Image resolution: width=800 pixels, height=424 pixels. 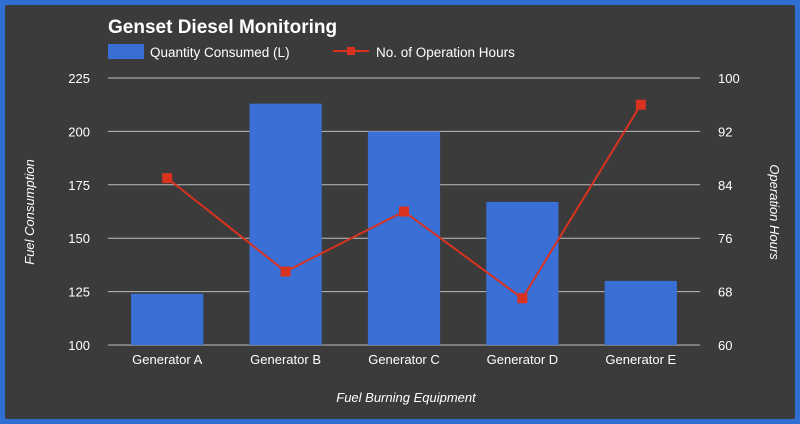 What do you see at coordinates (220, 52) in the screenshot?
I see `legend-label-bars: Quantity Consumed (L)` at bounding box center [220, 52].